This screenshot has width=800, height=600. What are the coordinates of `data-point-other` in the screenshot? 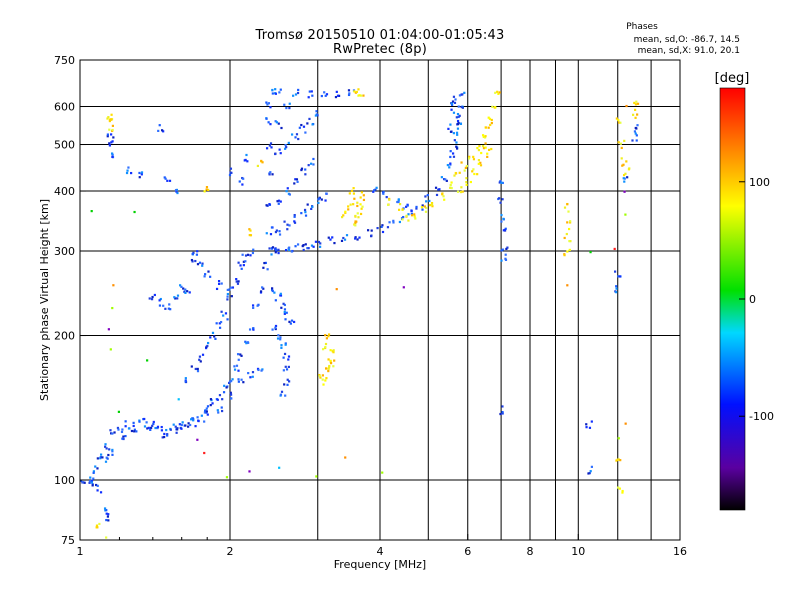 It's located at (178, 399).